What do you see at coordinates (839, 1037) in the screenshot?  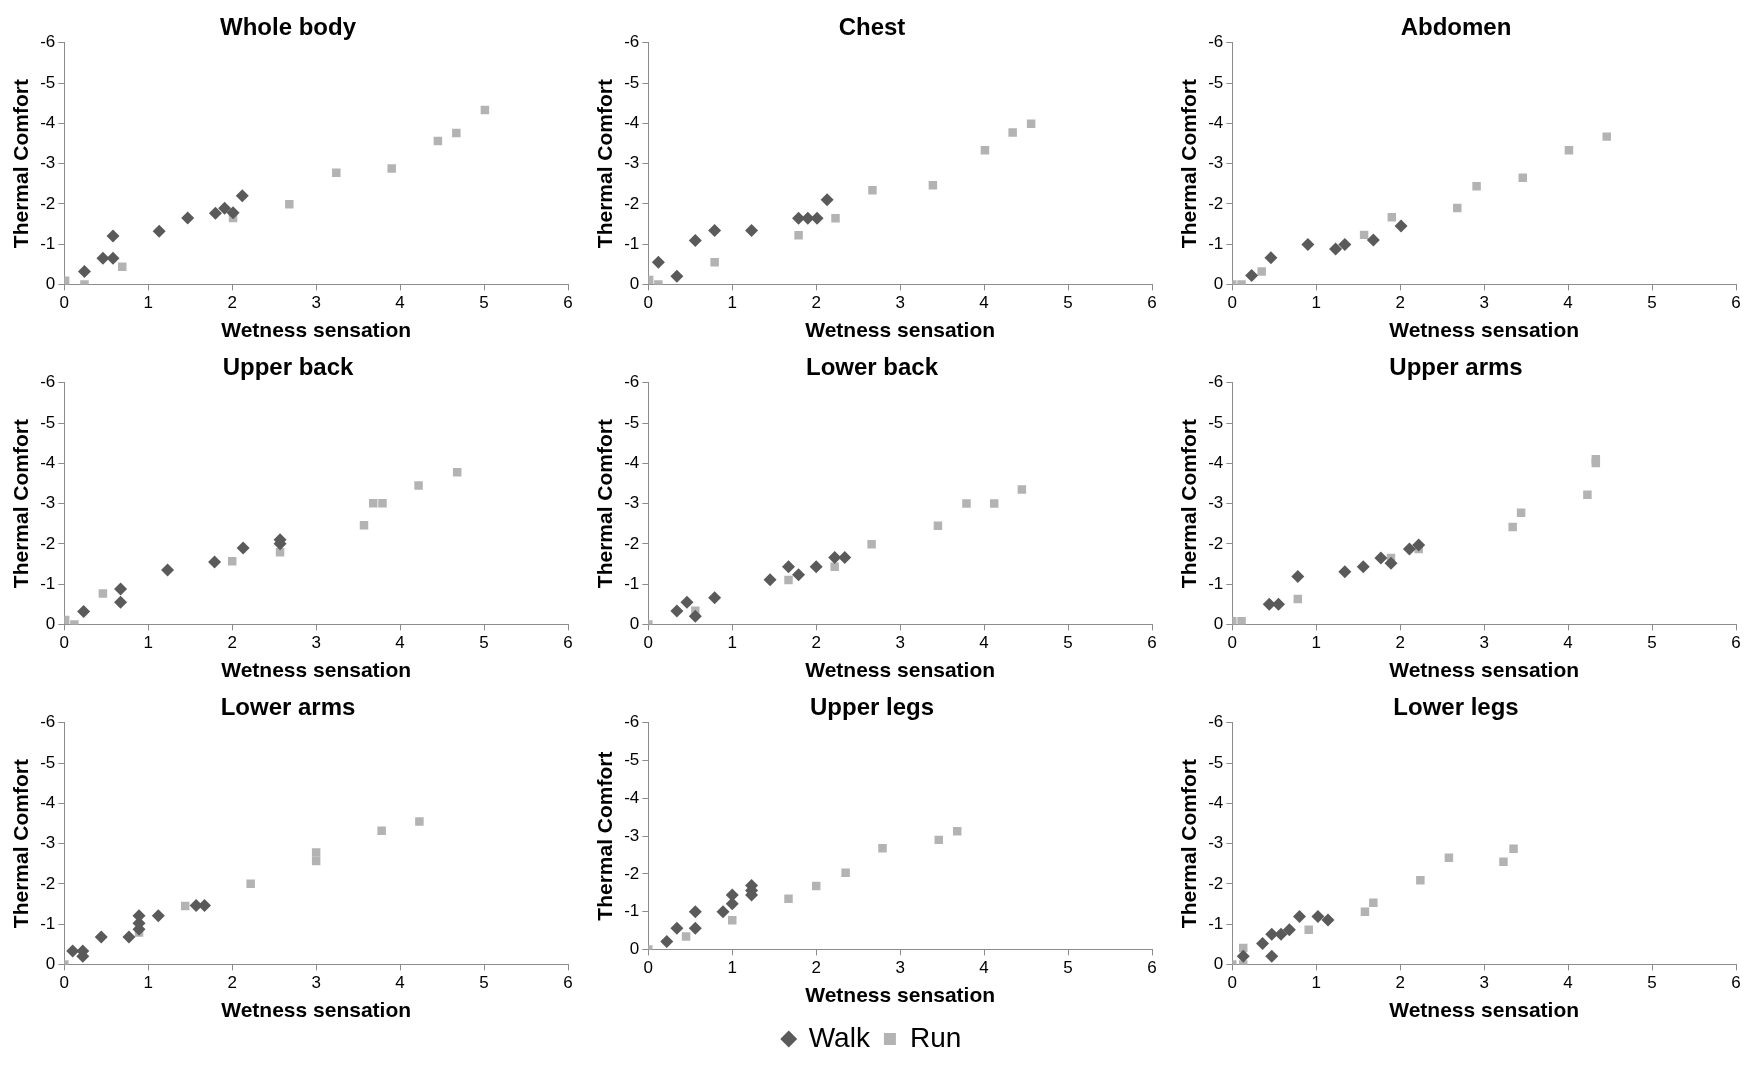 I see `legend-label: Walk` at bounding box center [839, 1037].